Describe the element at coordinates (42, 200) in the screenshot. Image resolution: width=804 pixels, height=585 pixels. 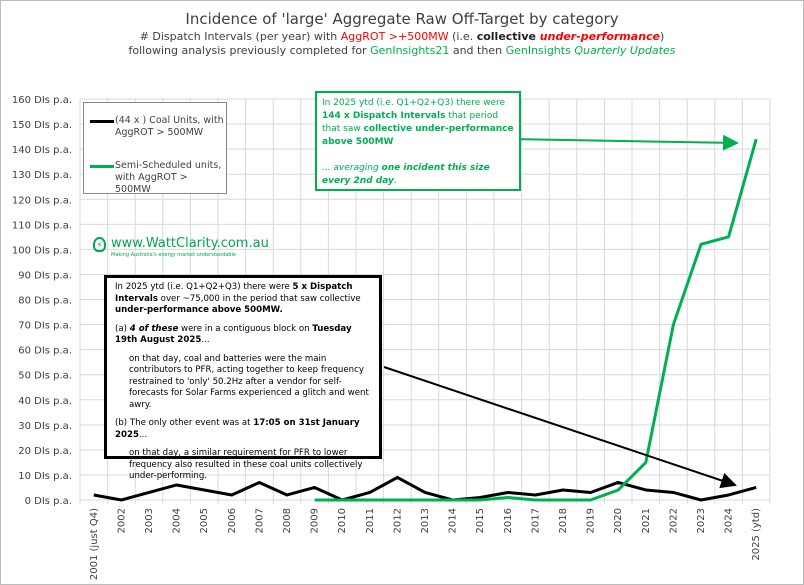
I see `y-tick-label: 120 DIs p.a.` at that location.